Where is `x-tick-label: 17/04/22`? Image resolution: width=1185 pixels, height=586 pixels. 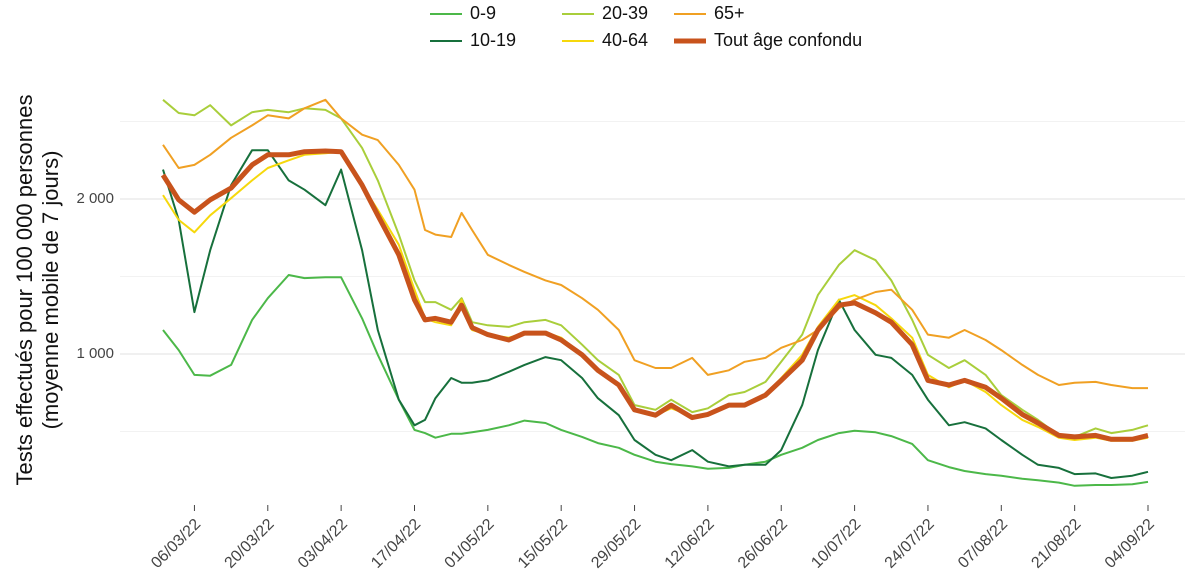
x-tick-label: 17/04/22 is located at coordinates (396, 544).